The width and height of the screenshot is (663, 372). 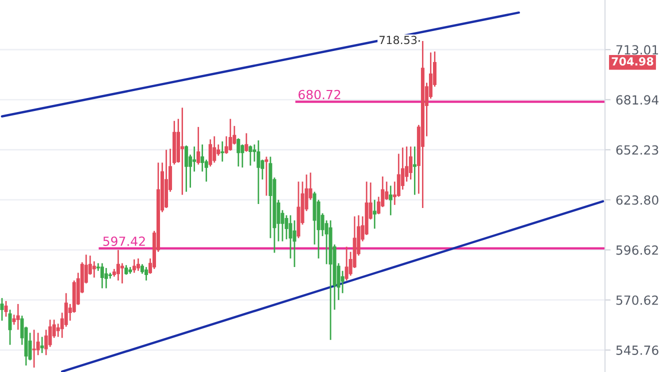 What do you see at coordinates (637, 350) in the screenshot?
I see `y-tick-label: 545.76` at bounding box center [637, 350].